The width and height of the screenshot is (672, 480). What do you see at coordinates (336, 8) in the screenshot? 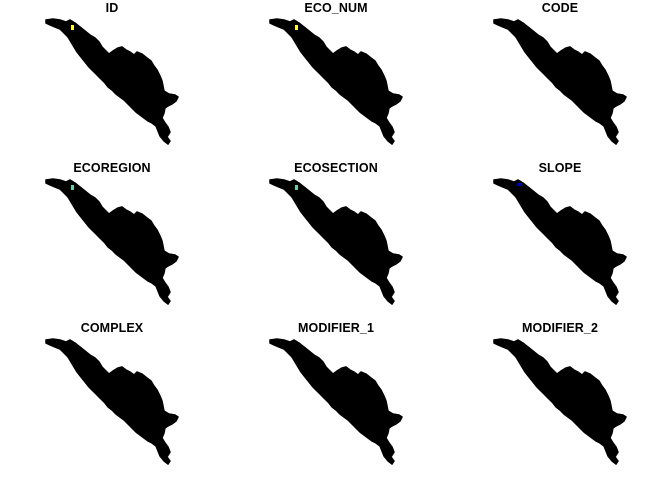
I see `panel-title: ECO_NUM` at bounding box center [336, 8].